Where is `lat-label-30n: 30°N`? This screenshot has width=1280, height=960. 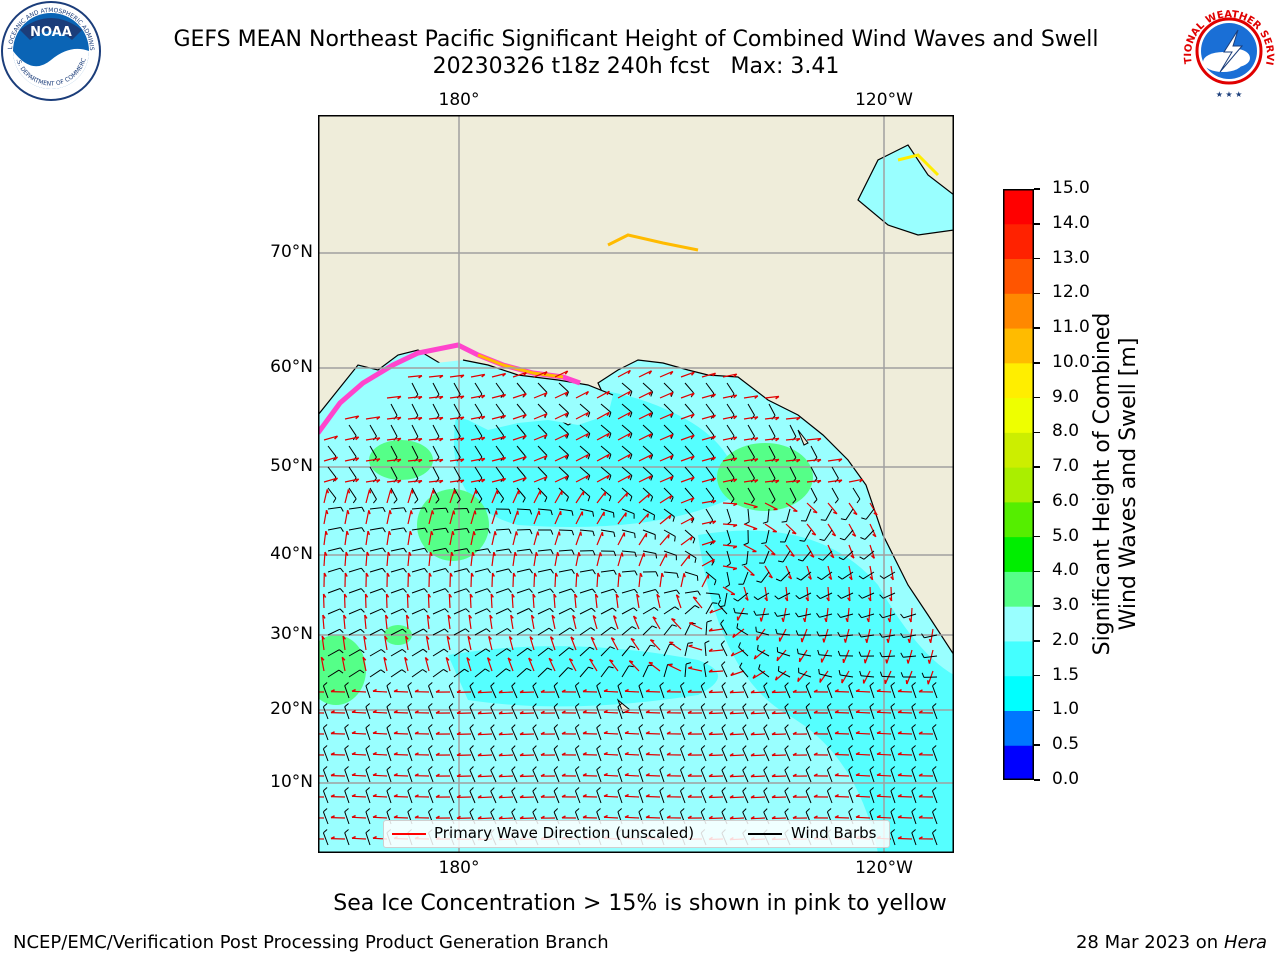
lat-label-30n: 30°N is located at coordinates (291, 634).